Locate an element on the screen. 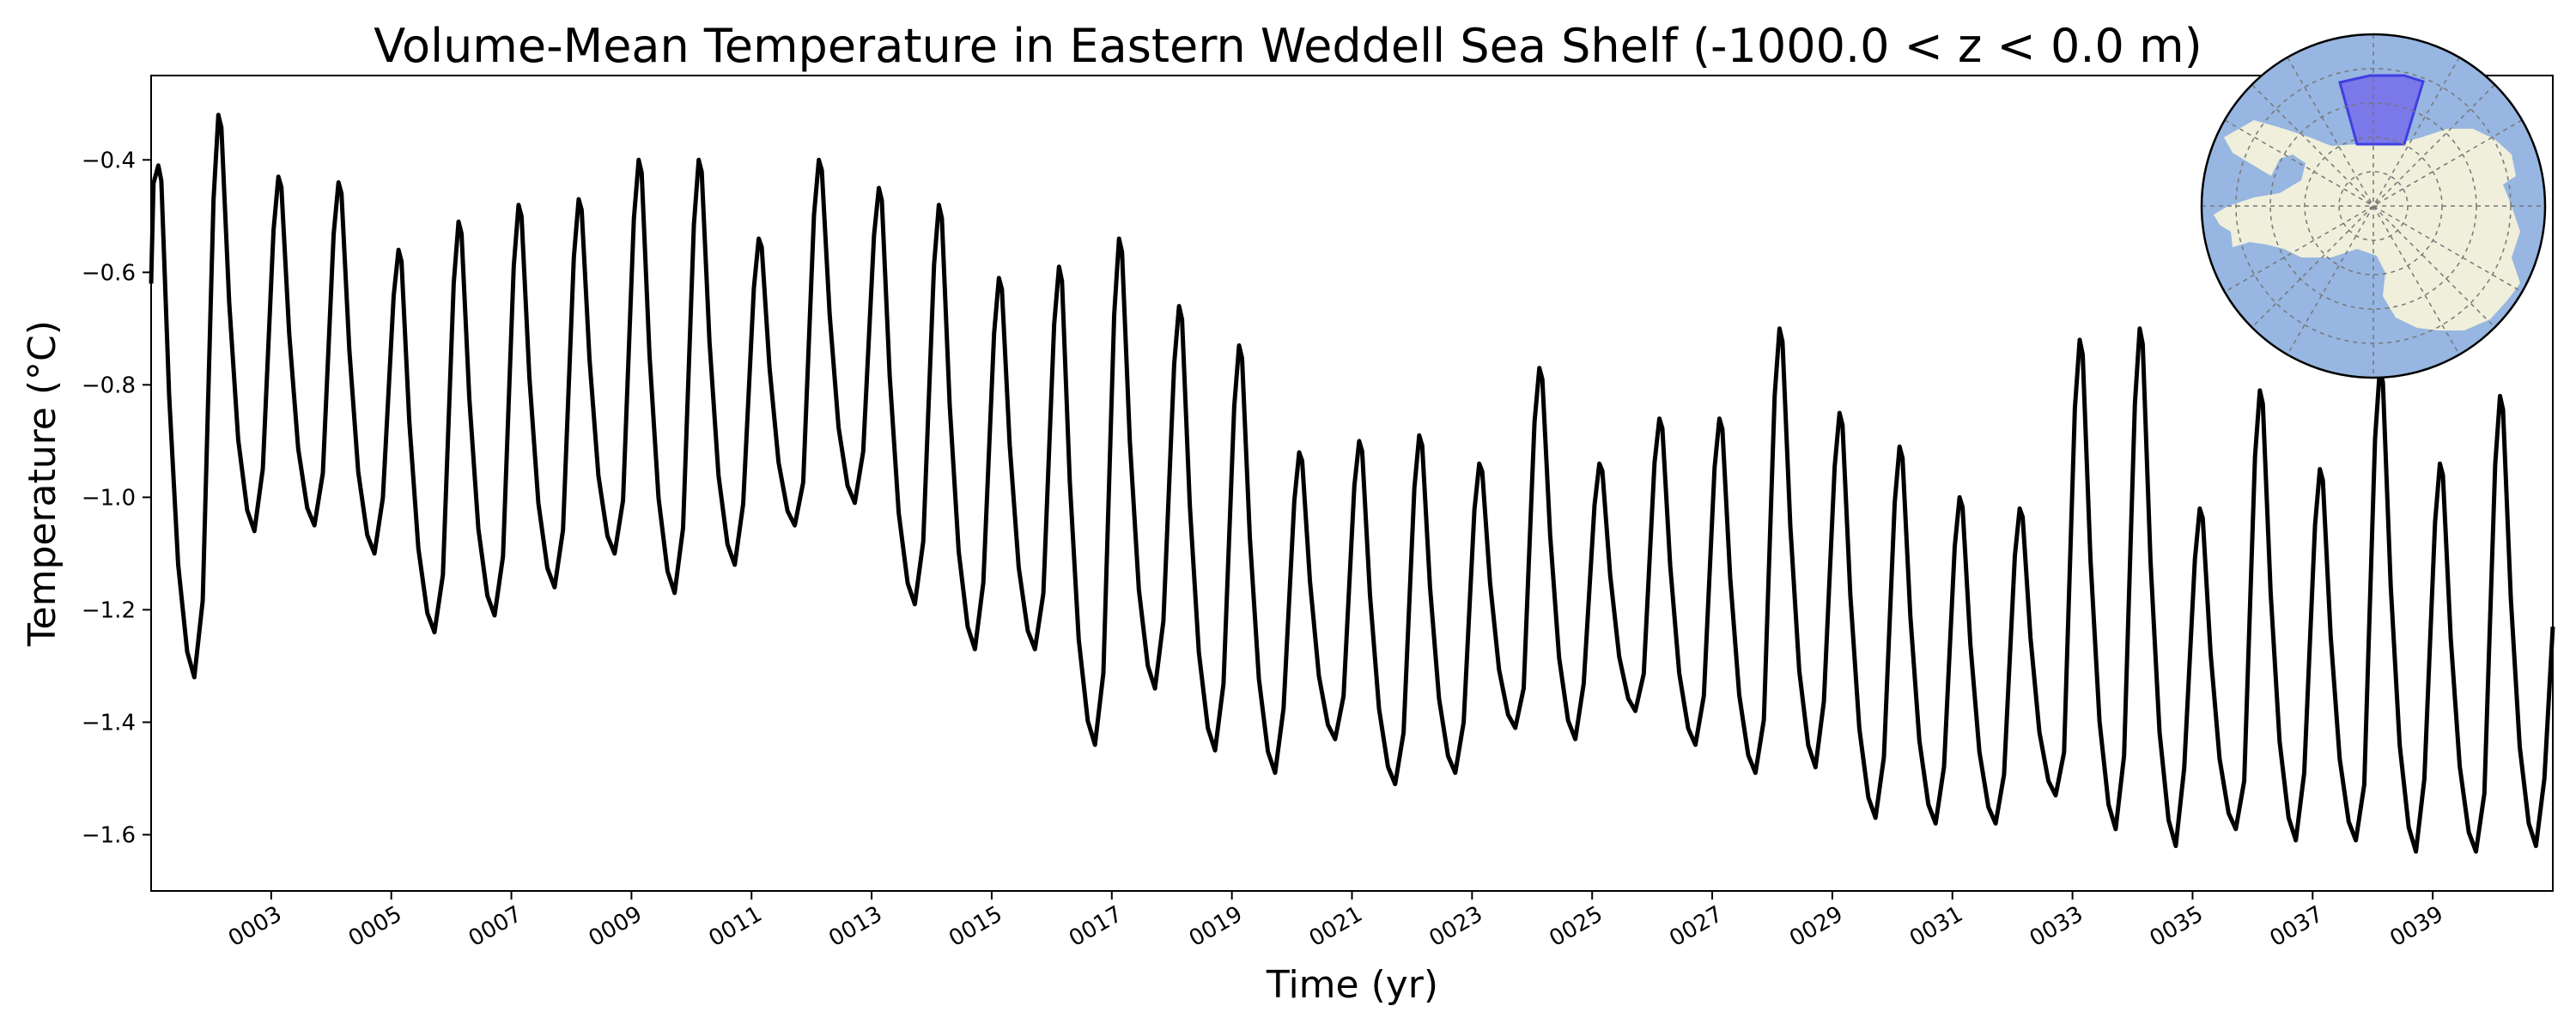 The width and height of the screenshot is (2576, 1030). inset-border is located at coordinates (2374, 206).